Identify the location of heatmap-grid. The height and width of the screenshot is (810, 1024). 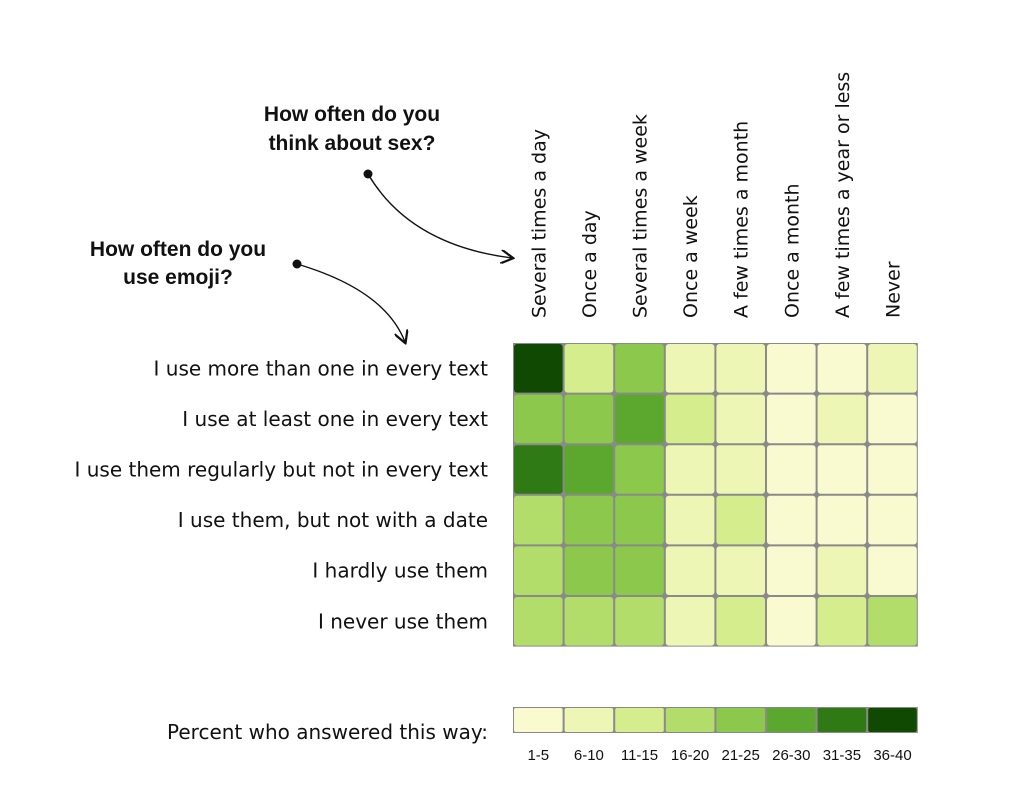
(715, 495).